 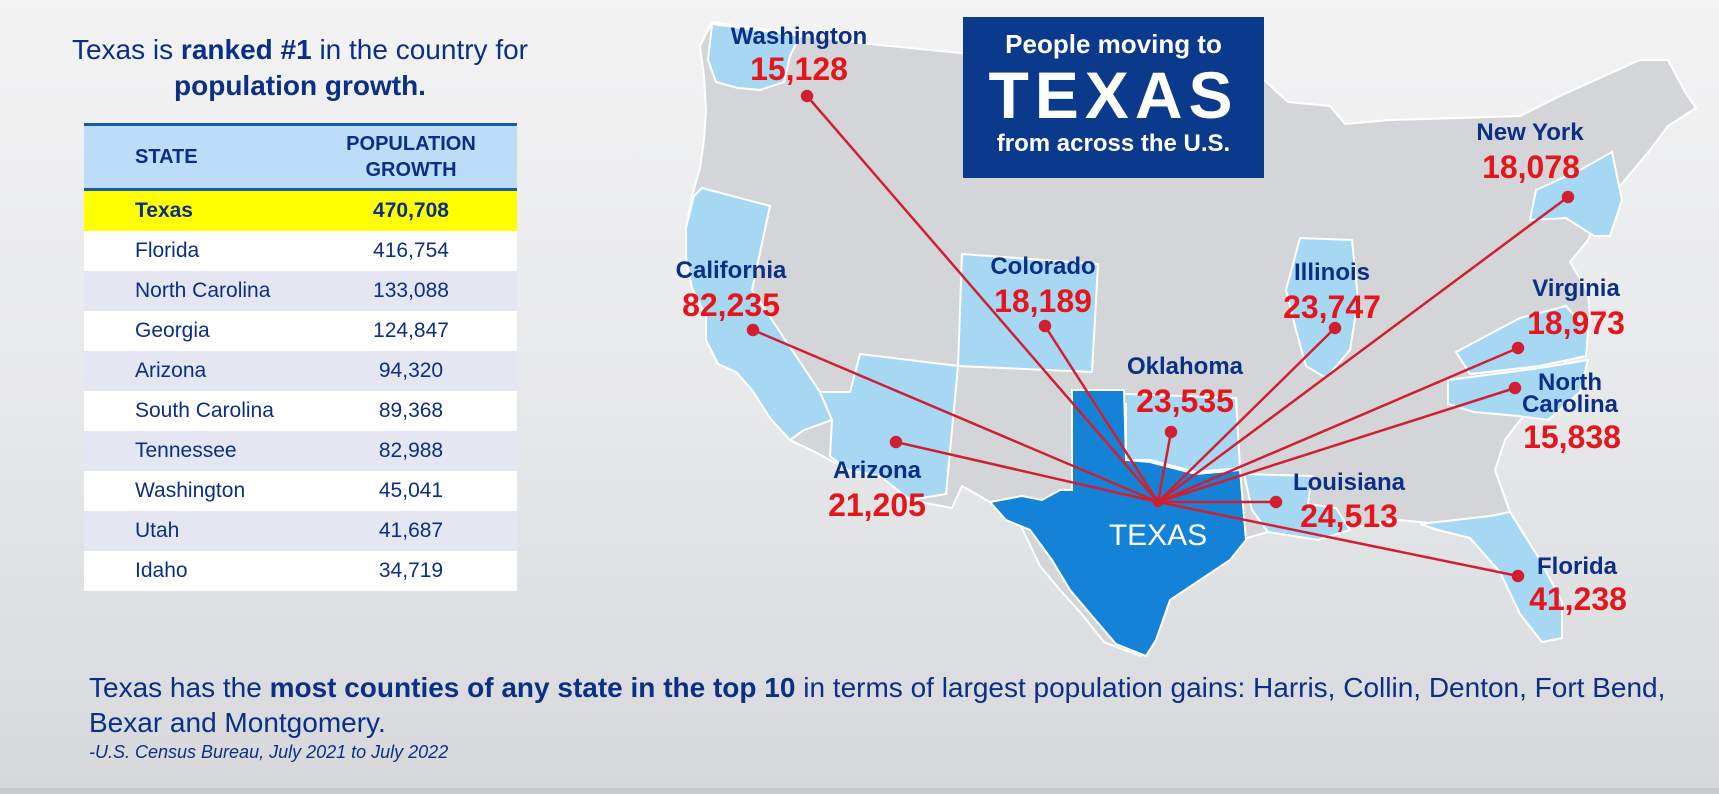 What do you see at coordinates (411, 451) in the screenshot?
I see `growth-cell: 82,988` at bounding box center [411, 451].